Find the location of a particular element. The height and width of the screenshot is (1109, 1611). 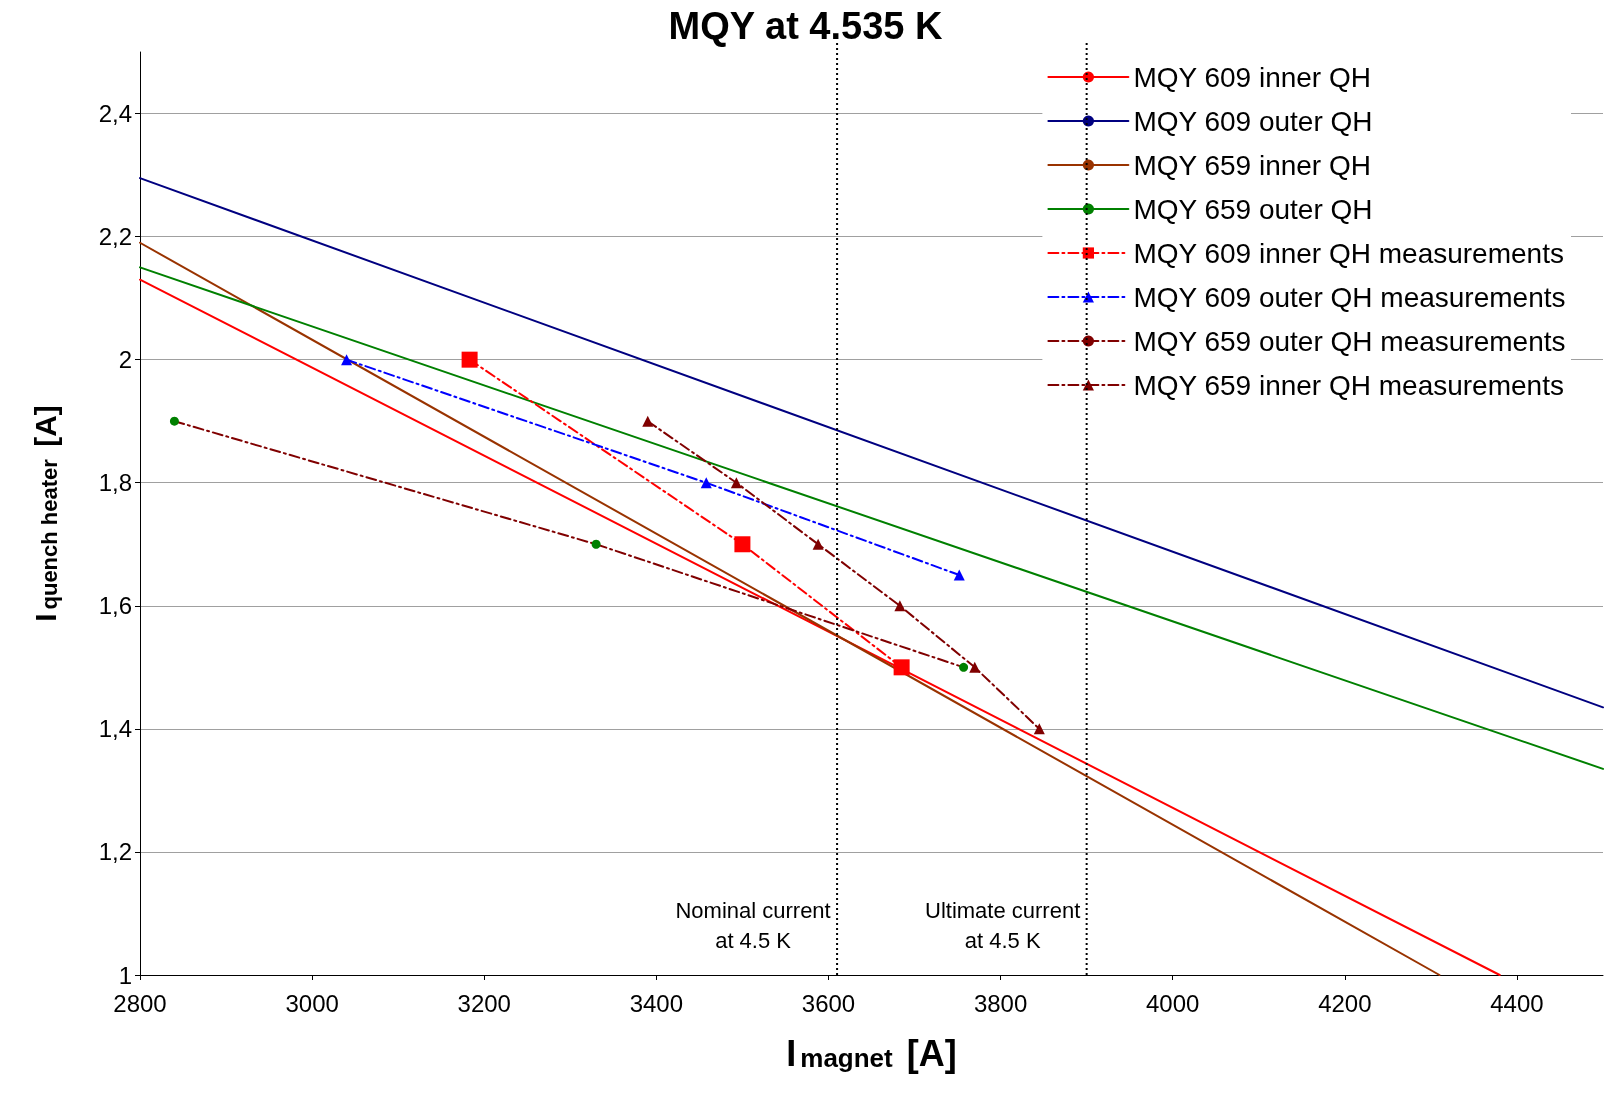

x-tick-label: 2800 is located at coordinates (140, 1003).